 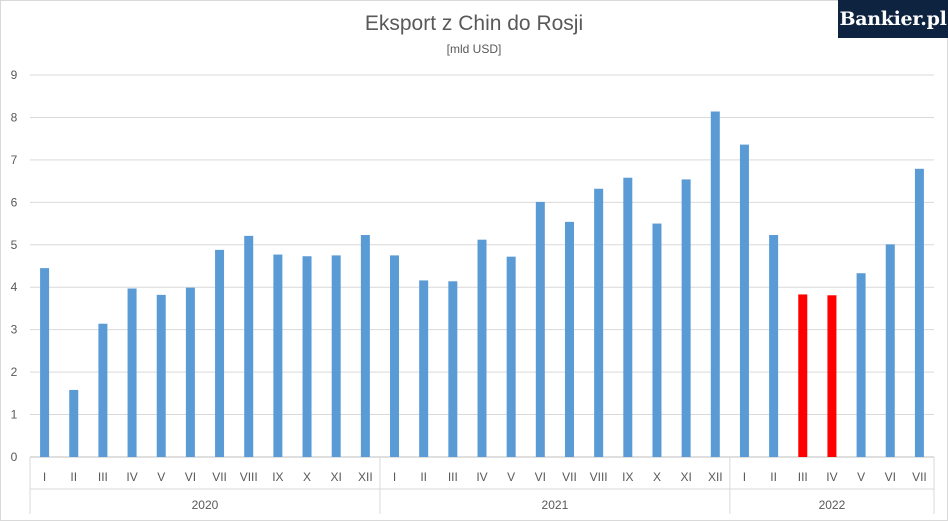 I want to click on bankier-logo: Bankier.pl, so click(x=893, y=19).